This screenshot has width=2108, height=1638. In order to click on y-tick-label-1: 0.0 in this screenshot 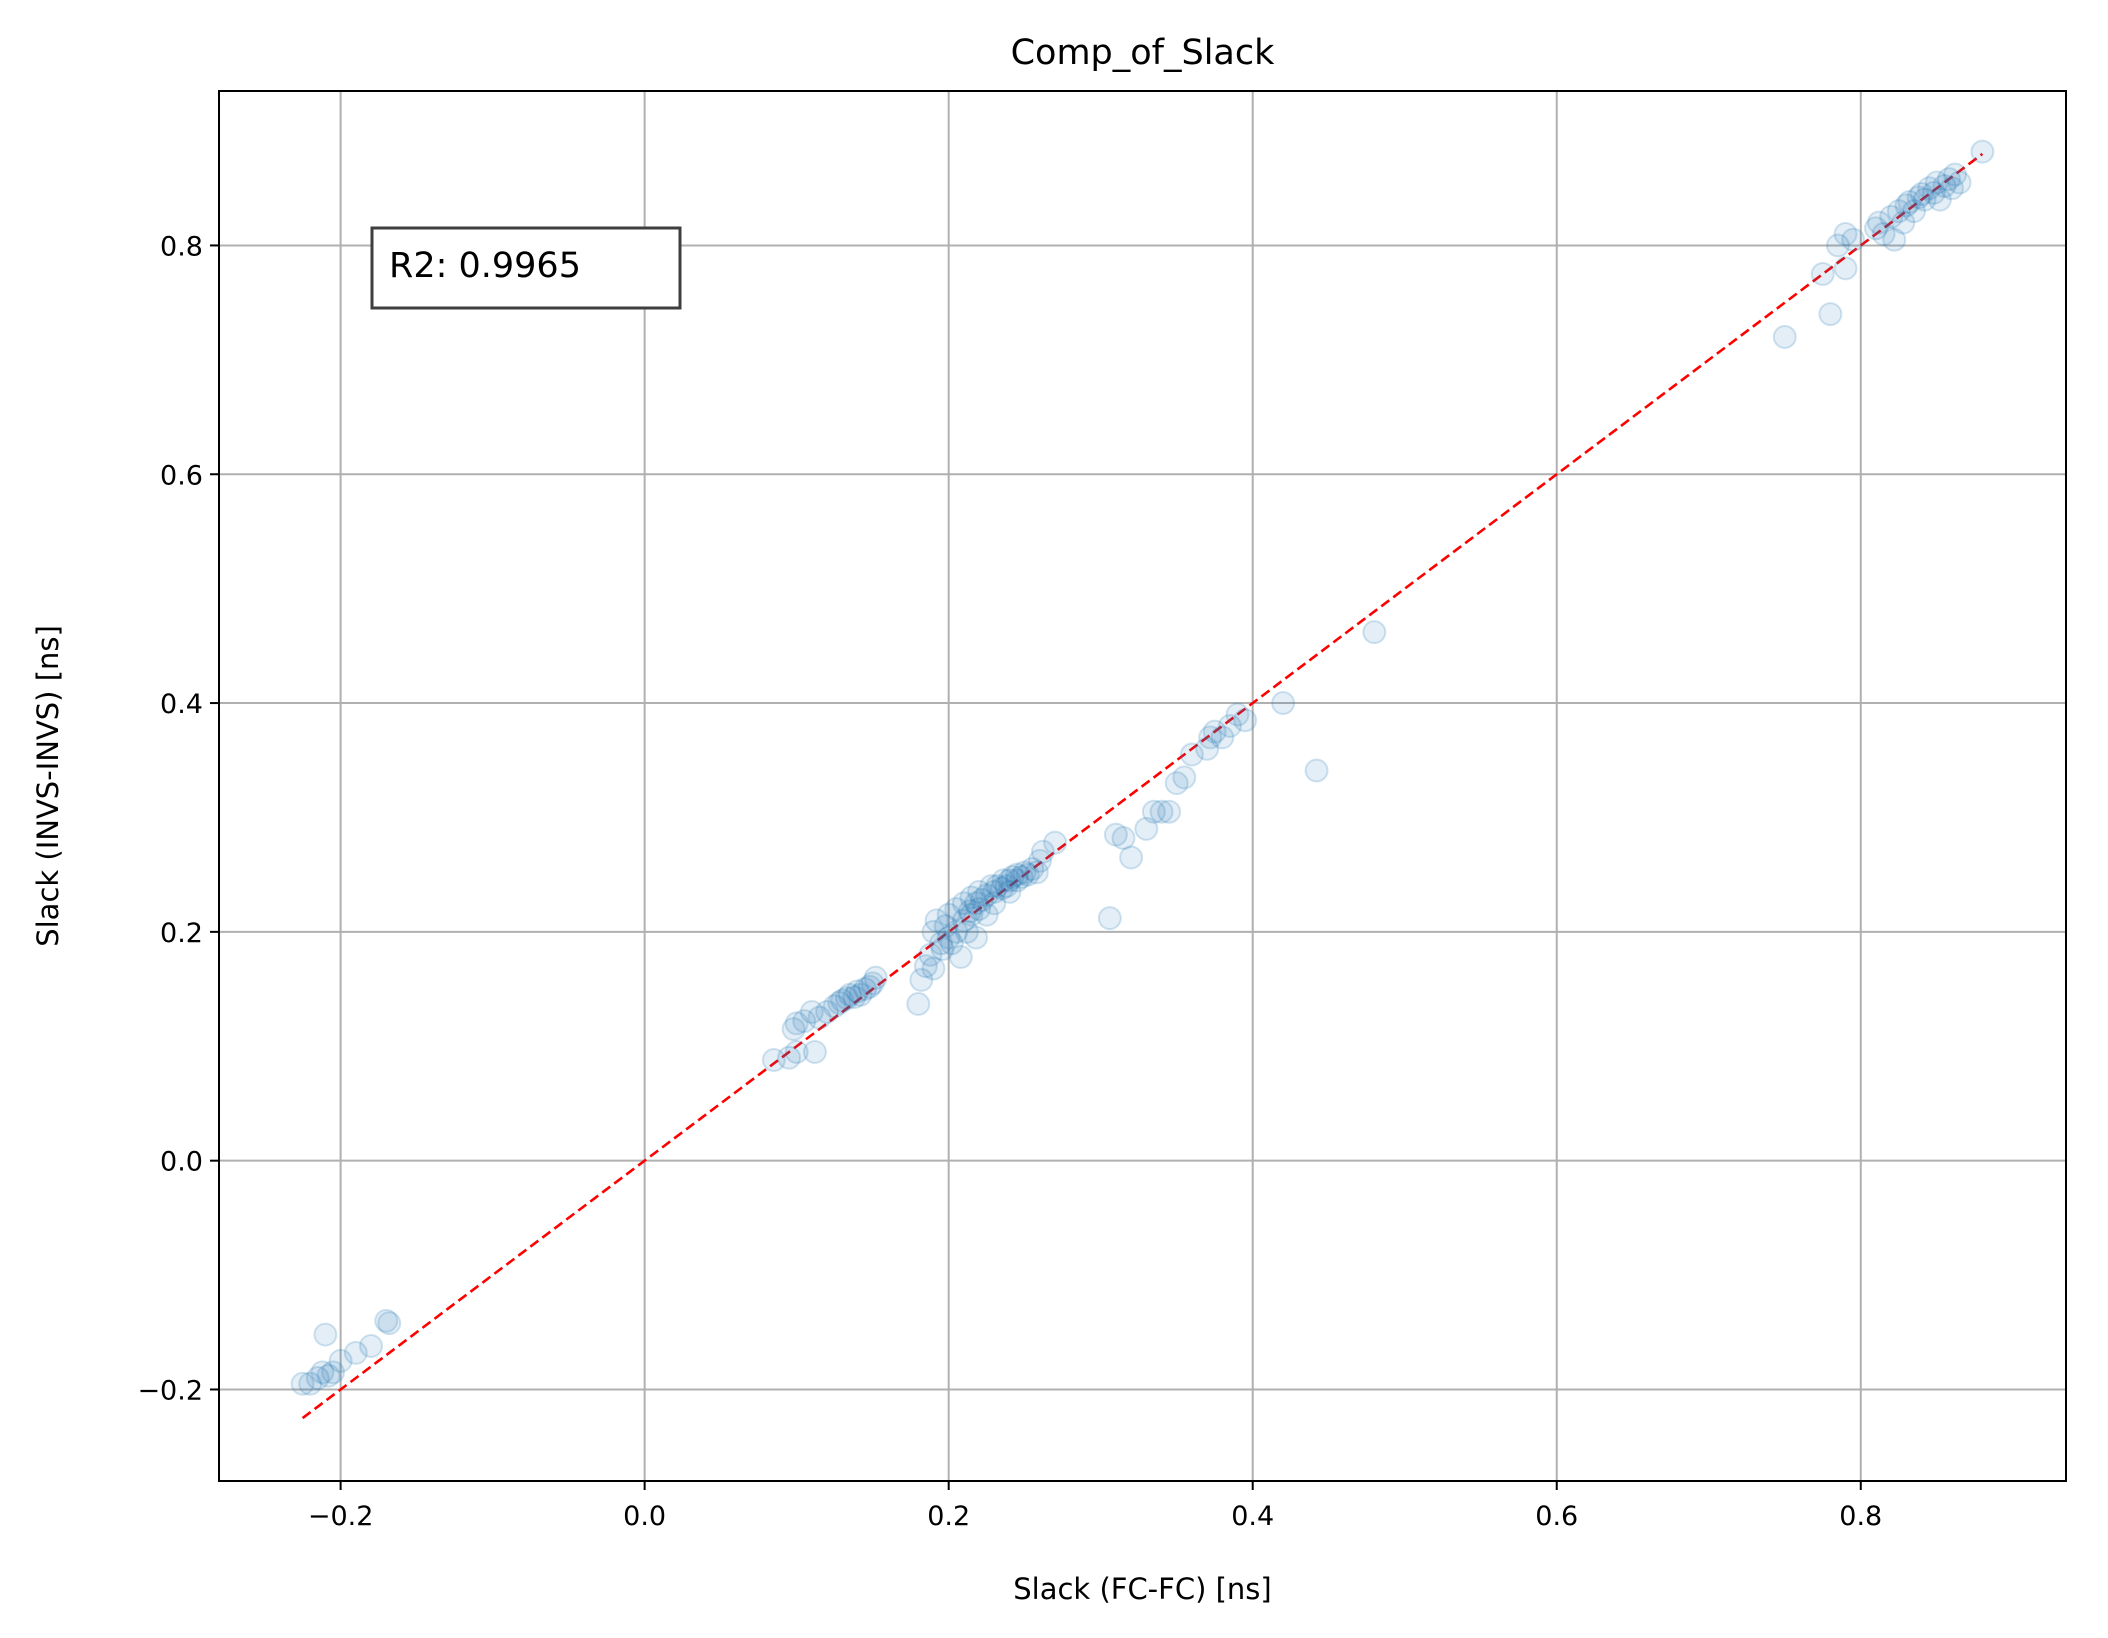, I will do `click(181, 1162)`.